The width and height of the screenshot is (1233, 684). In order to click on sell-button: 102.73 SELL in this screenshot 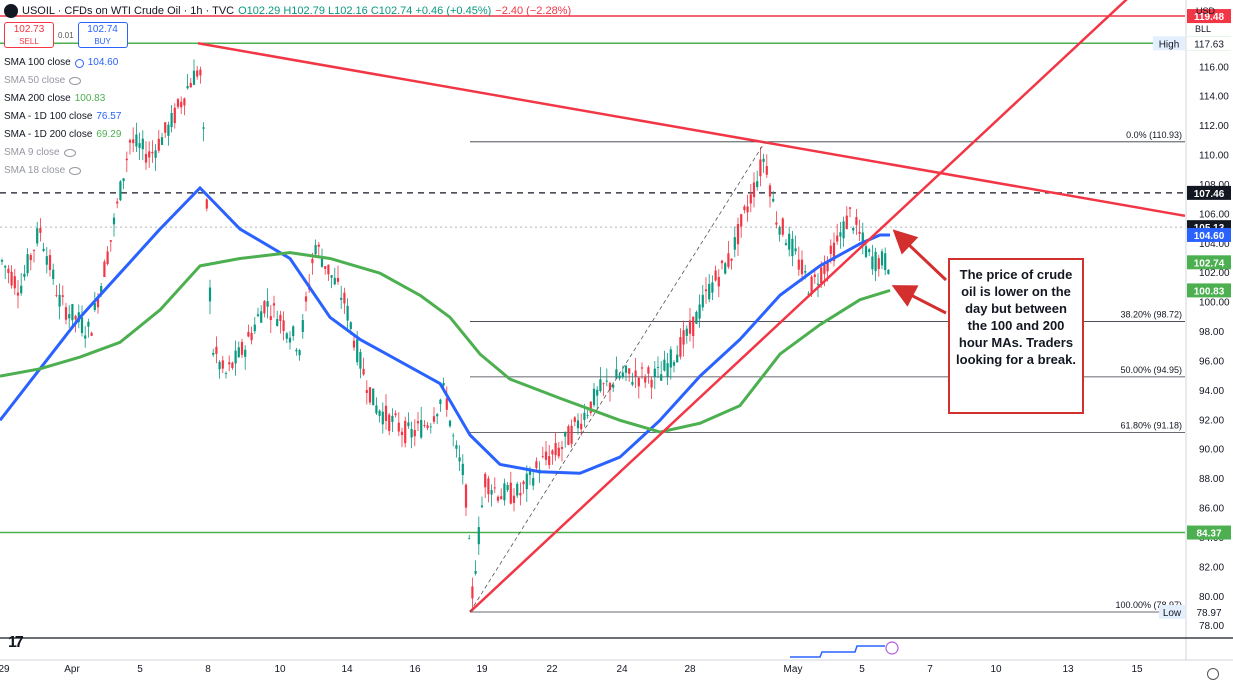, I will do `click(29, 35)`.